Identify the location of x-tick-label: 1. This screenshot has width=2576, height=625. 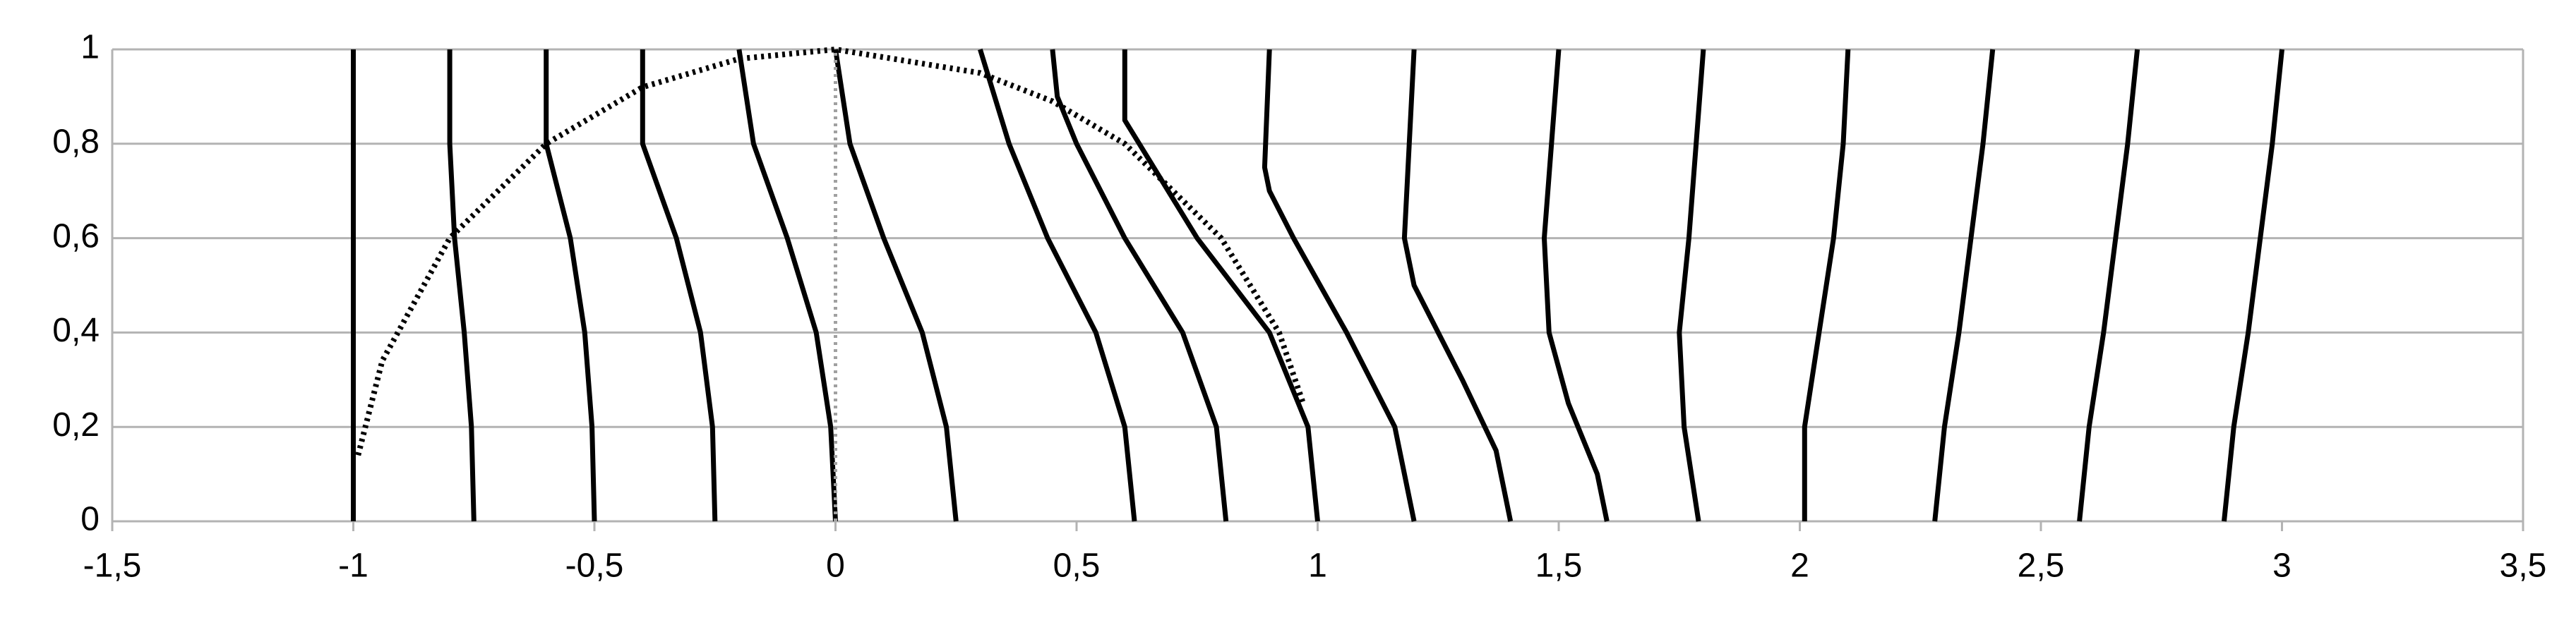
(1317, 566).